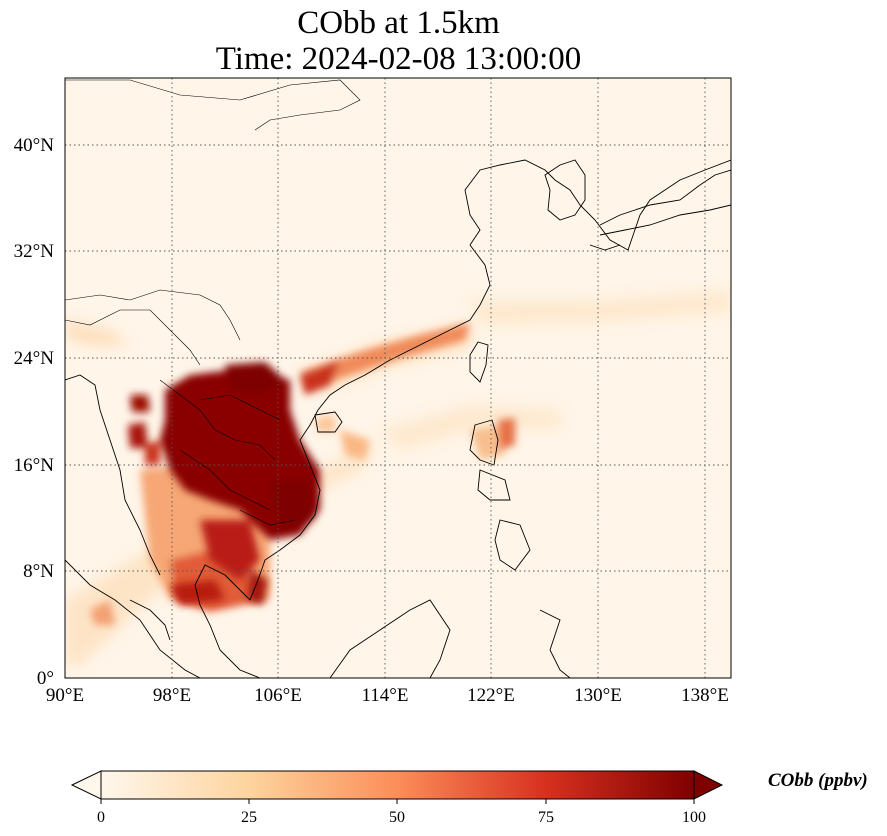  I want to click on lon-tick-label: 98°E, so click(172, 695).